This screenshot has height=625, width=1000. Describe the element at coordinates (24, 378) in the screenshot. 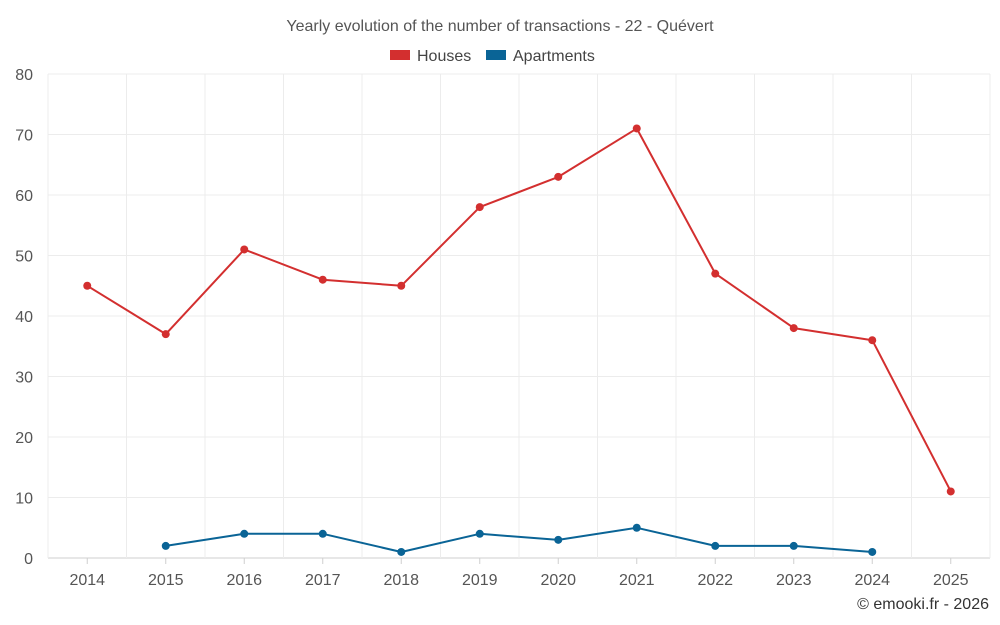

I see `y-tick-label: 30` at that location.